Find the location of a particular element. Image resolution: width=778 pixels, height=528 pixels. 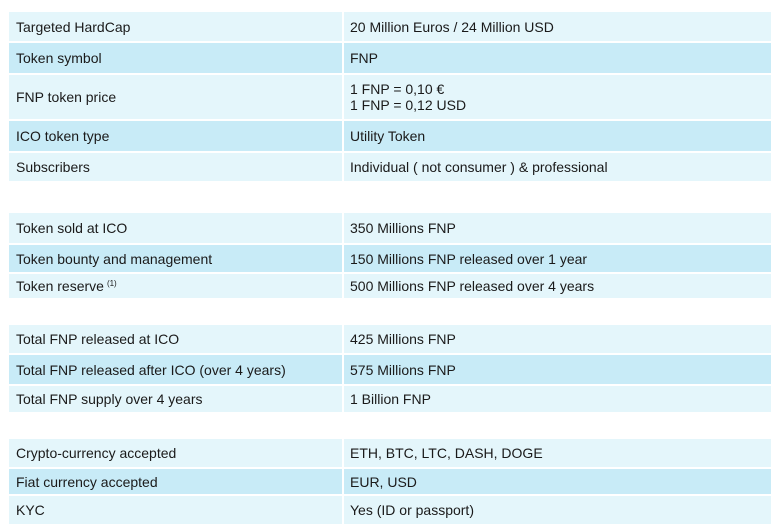

row-label: Token reserve is located at coordinates (60, 286).